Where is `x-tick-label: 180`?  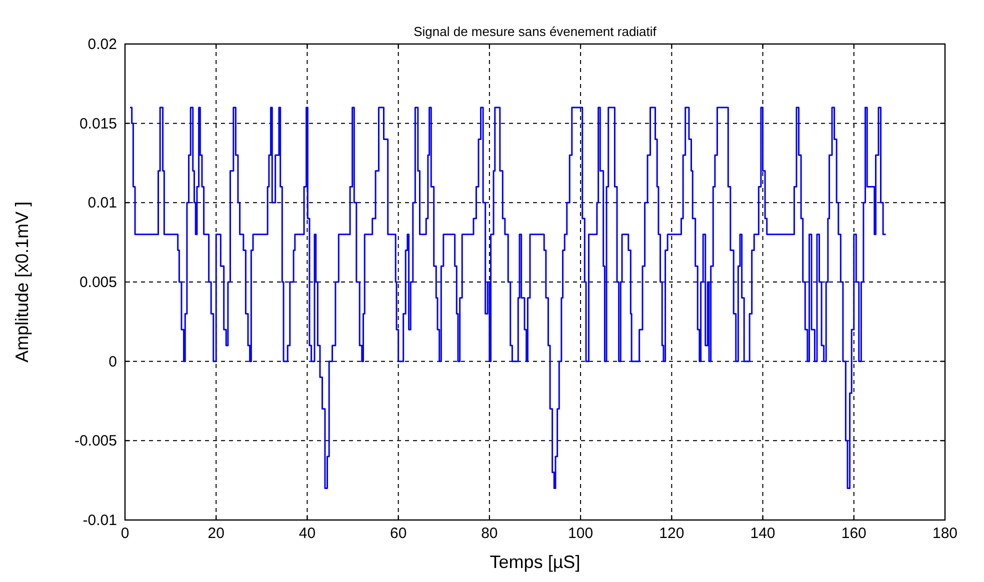
x-tick-label: 180 is located at coordinates (945, 533).